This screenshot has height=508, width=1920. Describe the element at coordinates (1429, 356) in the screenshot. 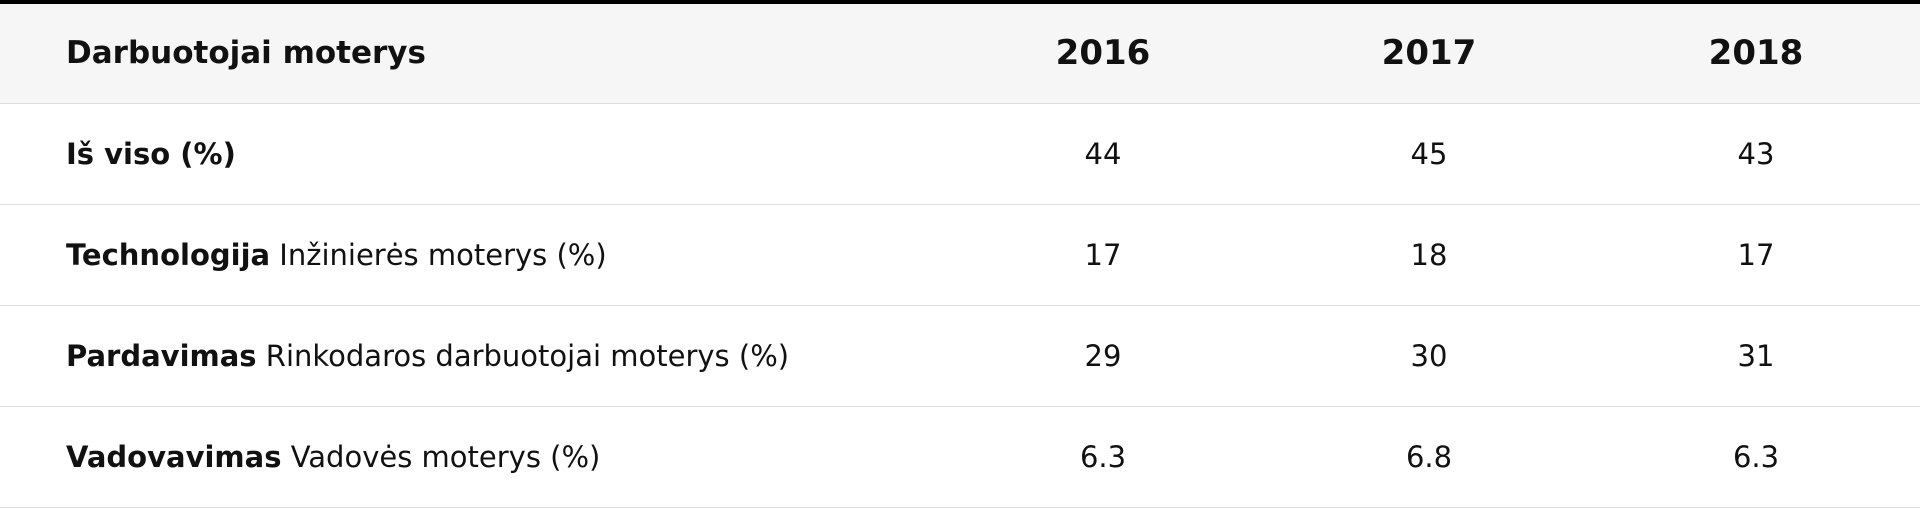

I see `value-cell: 30` at that location.